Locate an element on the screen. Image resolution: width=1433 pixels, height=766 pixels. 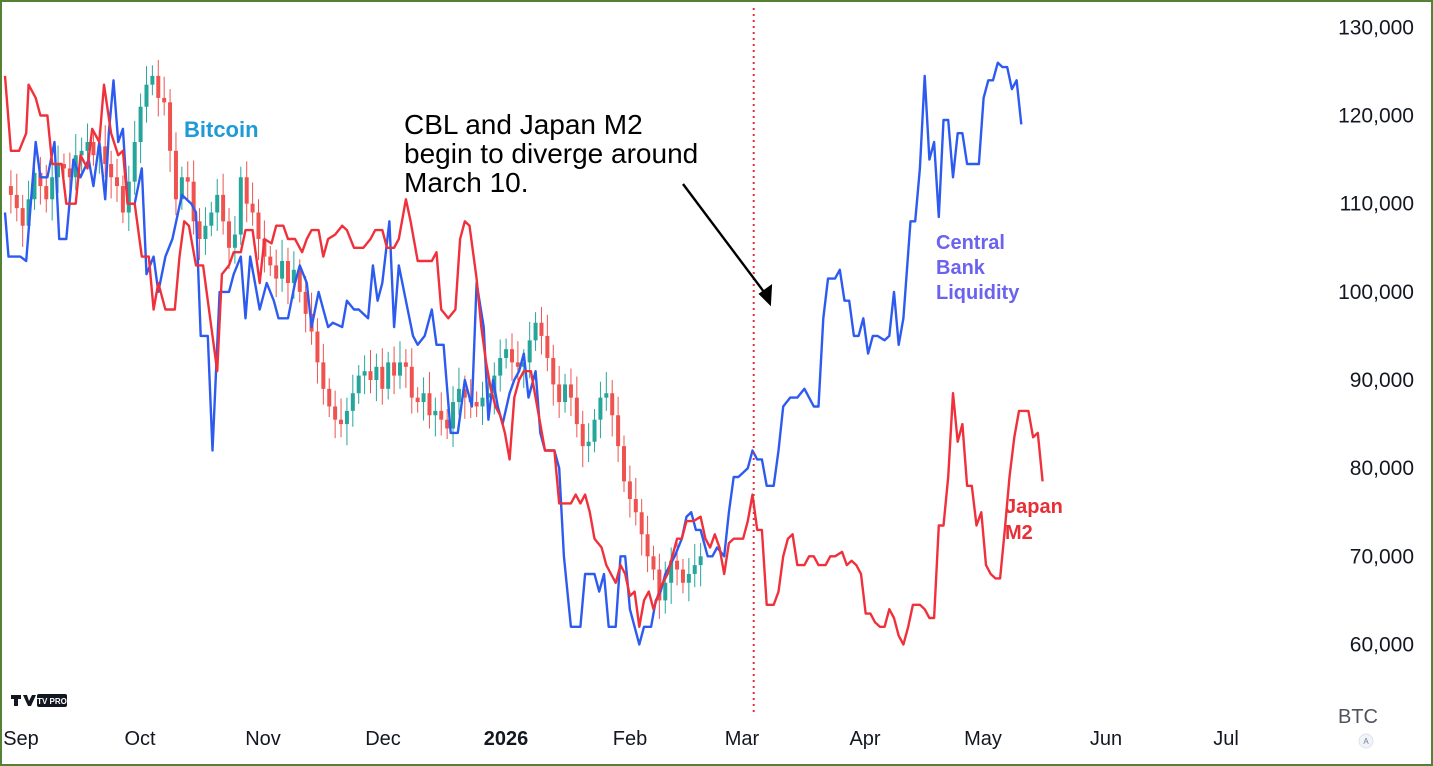
x-axis: Sep Oct Nov Dec 2026 Feb Mar Apr May Jun Jul BTC A is located at coordinates (690, 728).